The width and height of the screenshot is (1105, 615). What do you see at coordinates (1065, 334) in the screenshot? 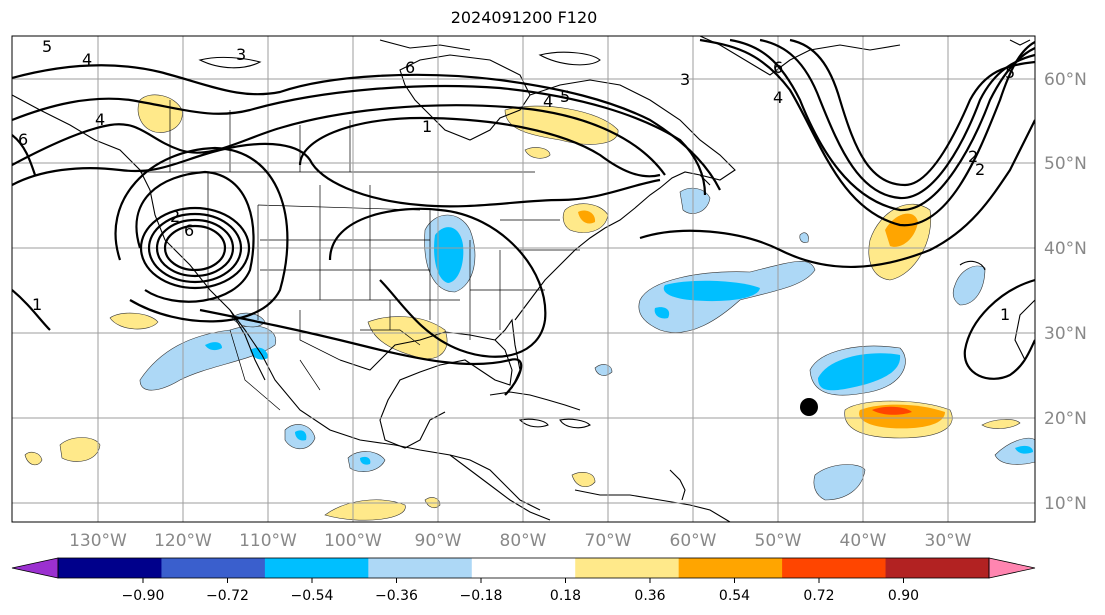
I see `lat-label: 30°N` at bounding box center [1065, 334].